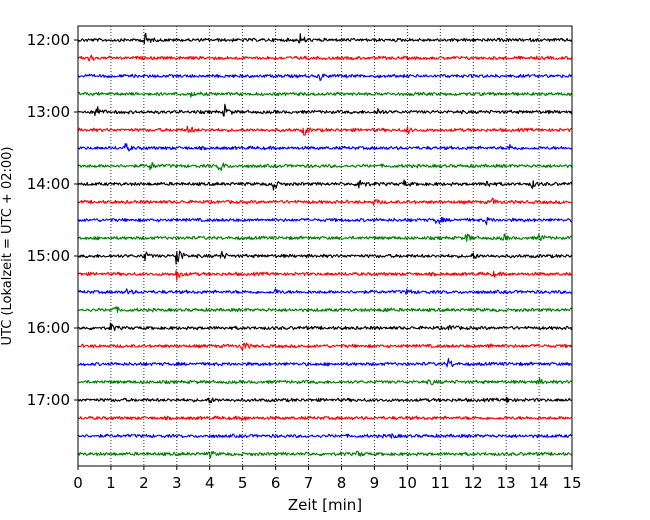 This screenshot has width=650, height=520. What do you see at coordinates (48, 184) in the screenshot?
I see `y-tick-label: 14:00` at bounding box center [48, 184].